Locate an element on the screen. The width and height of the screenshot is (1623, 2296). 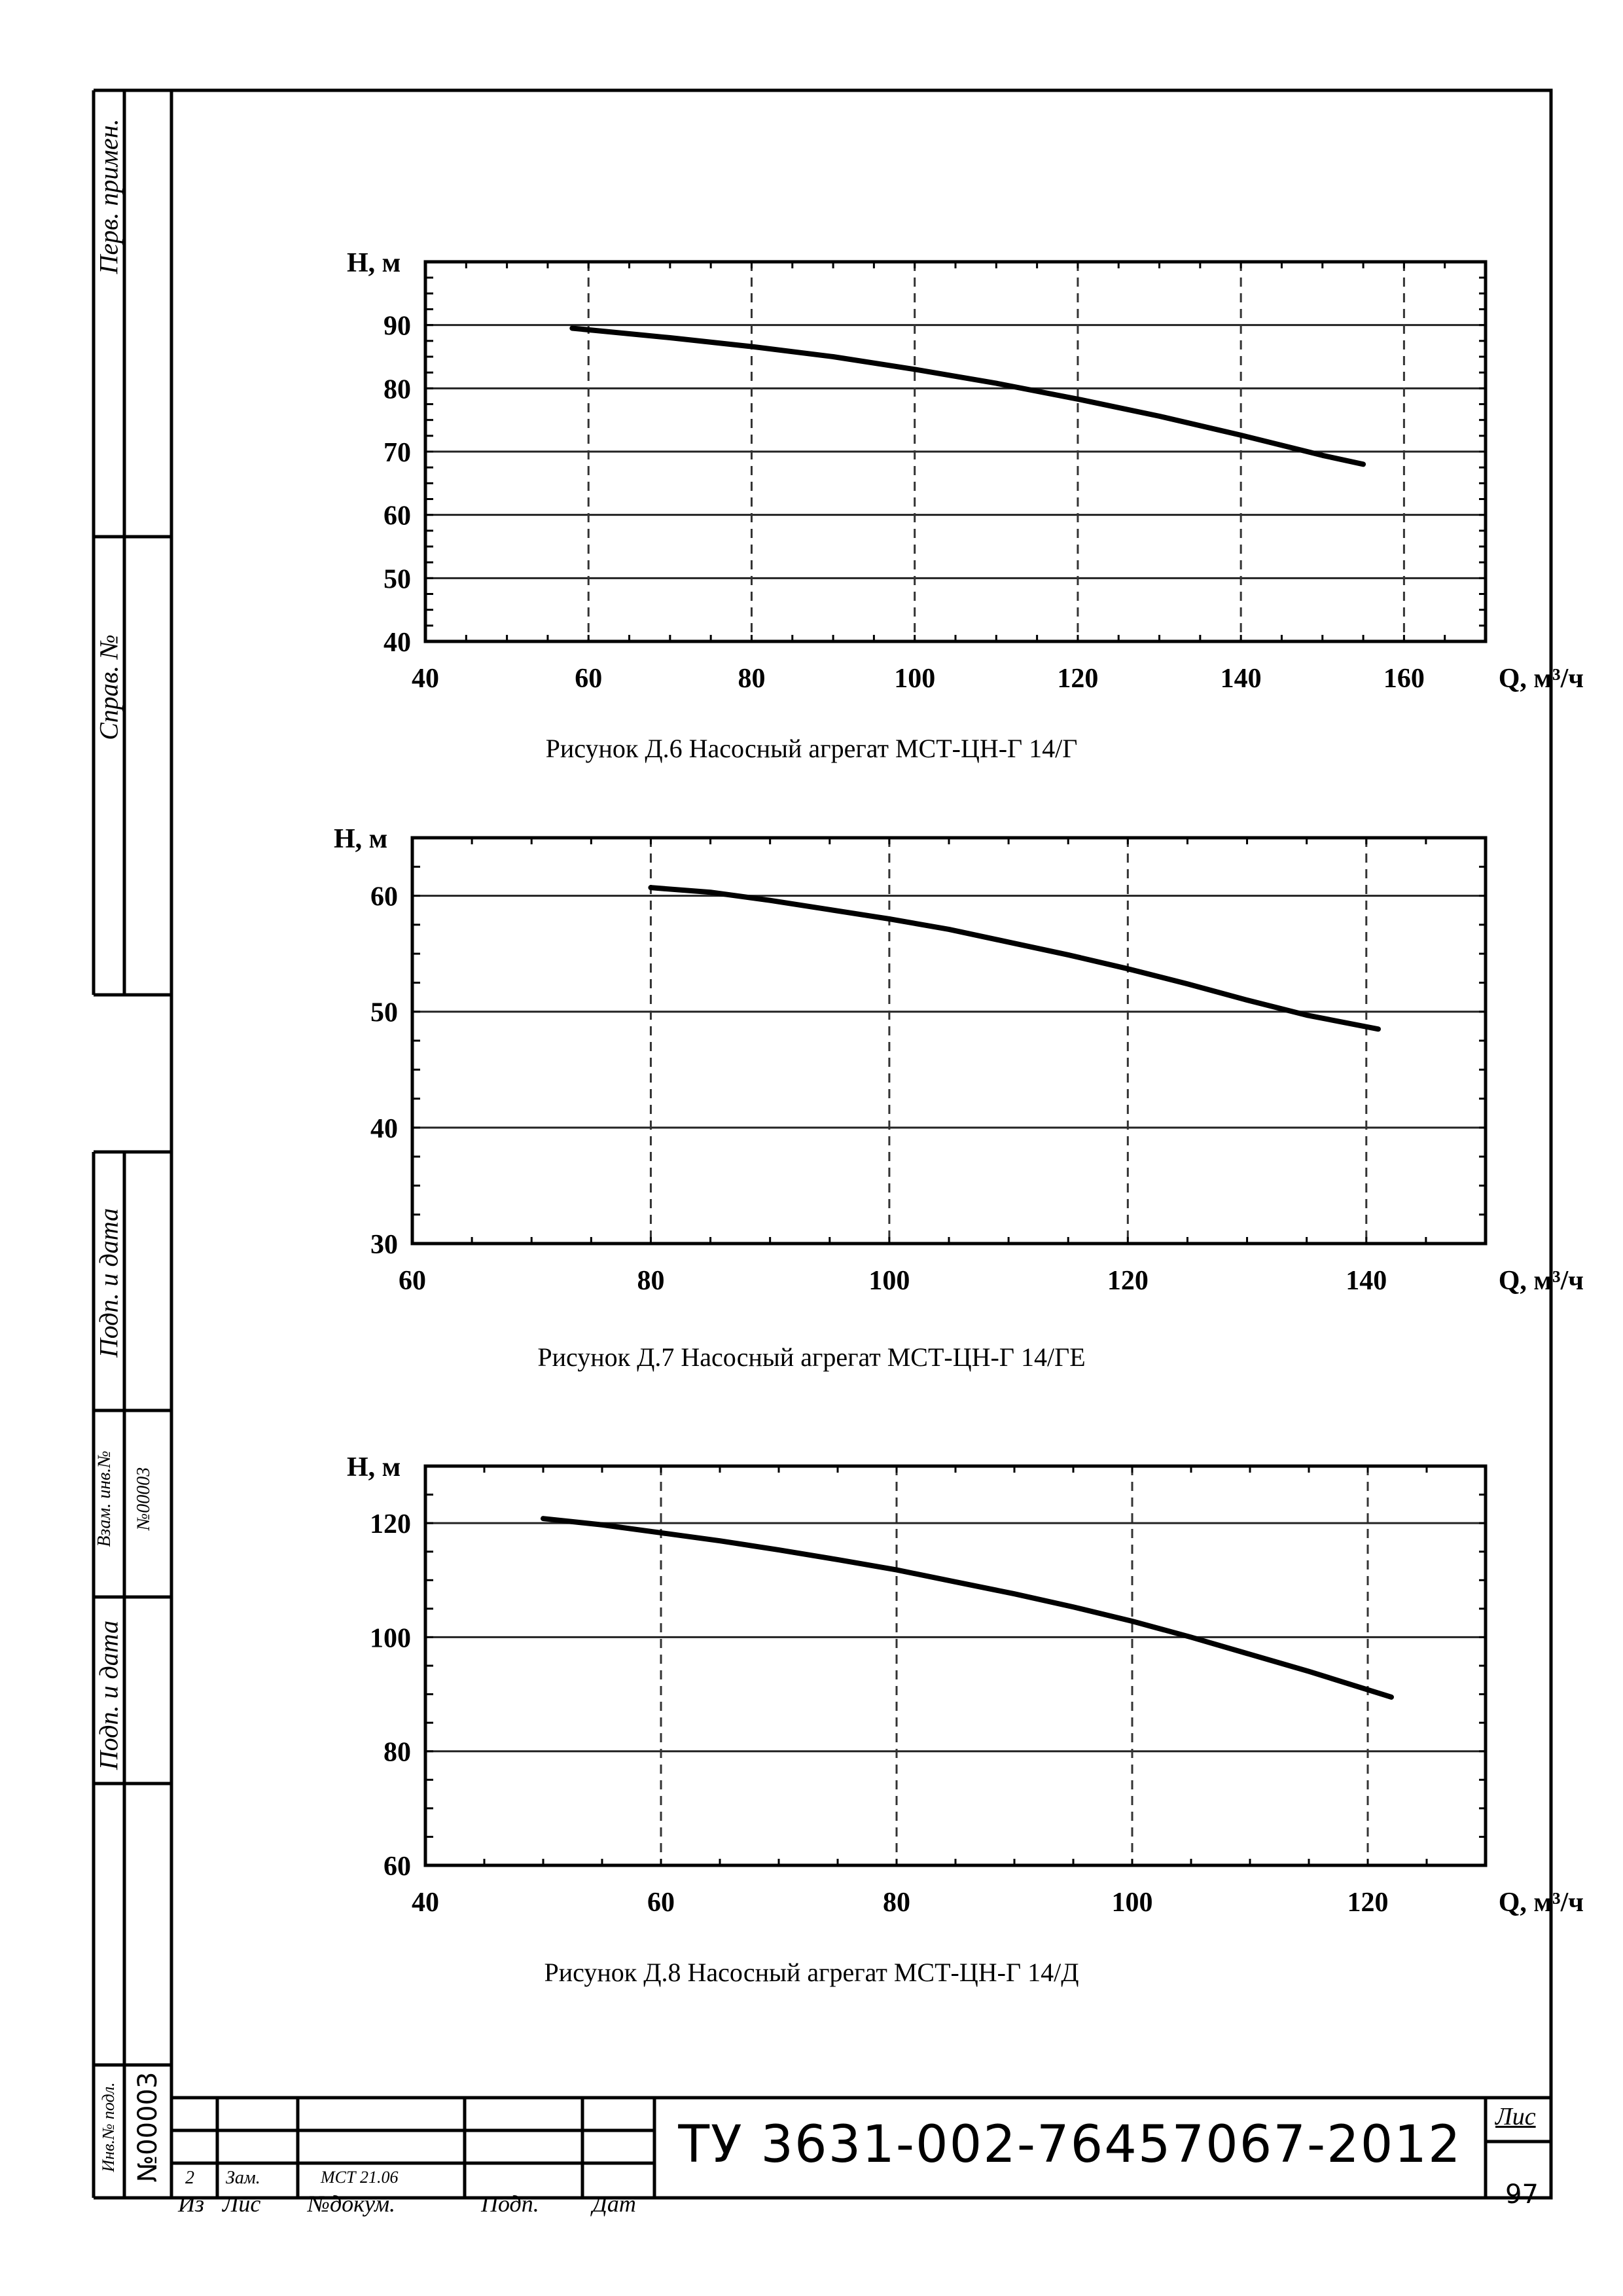
y-tick-label: 120 is located at coordinates (390, 1524).